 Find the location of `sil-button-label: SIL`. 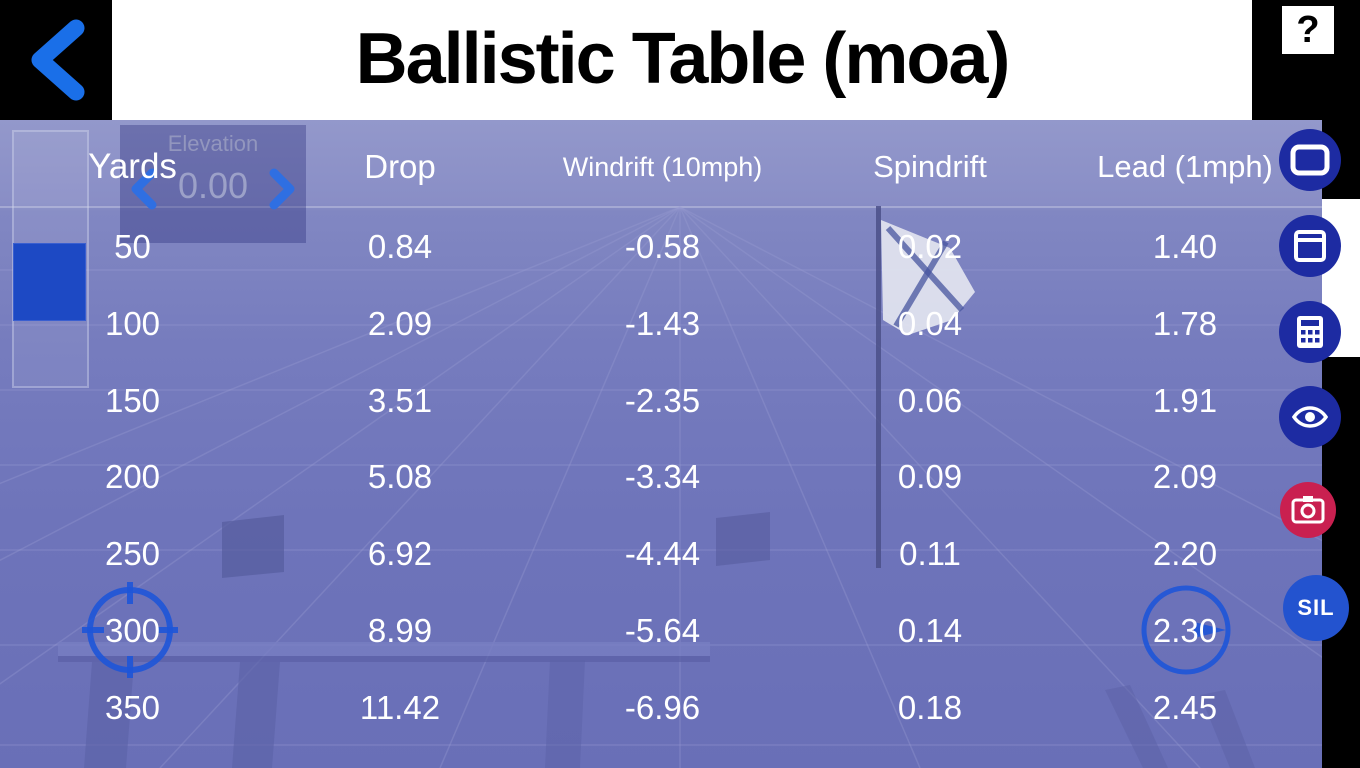

sil-button-label: SIL is located at coordinates (1316, 607).